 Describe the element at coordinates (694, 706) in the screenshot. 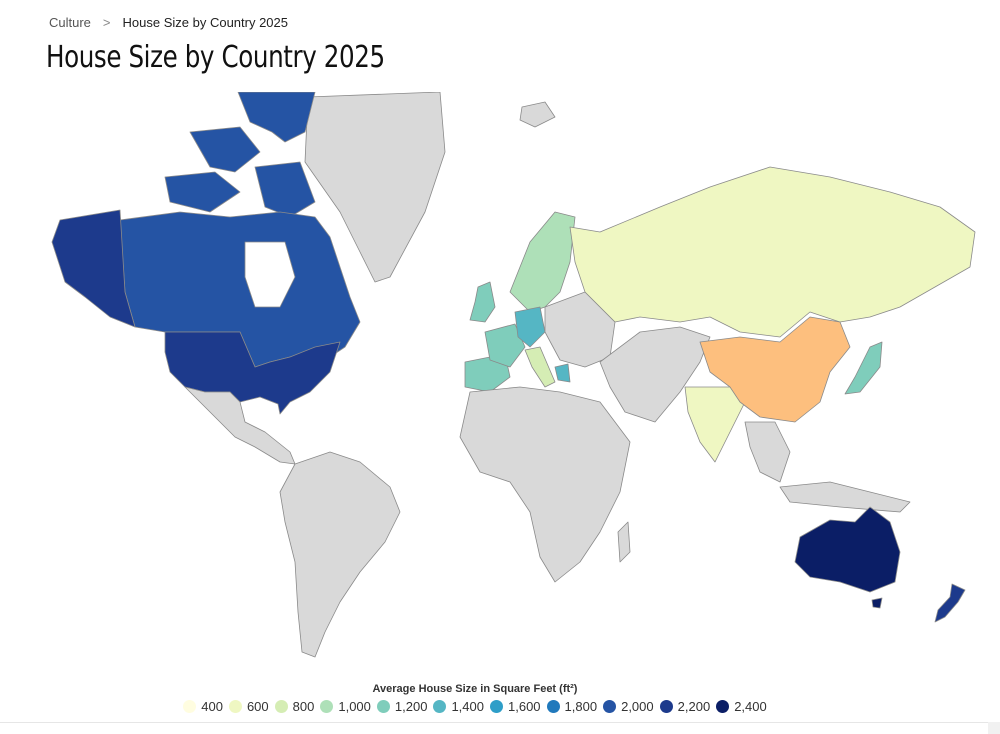

I see `legend-label: 2,200` at that location.